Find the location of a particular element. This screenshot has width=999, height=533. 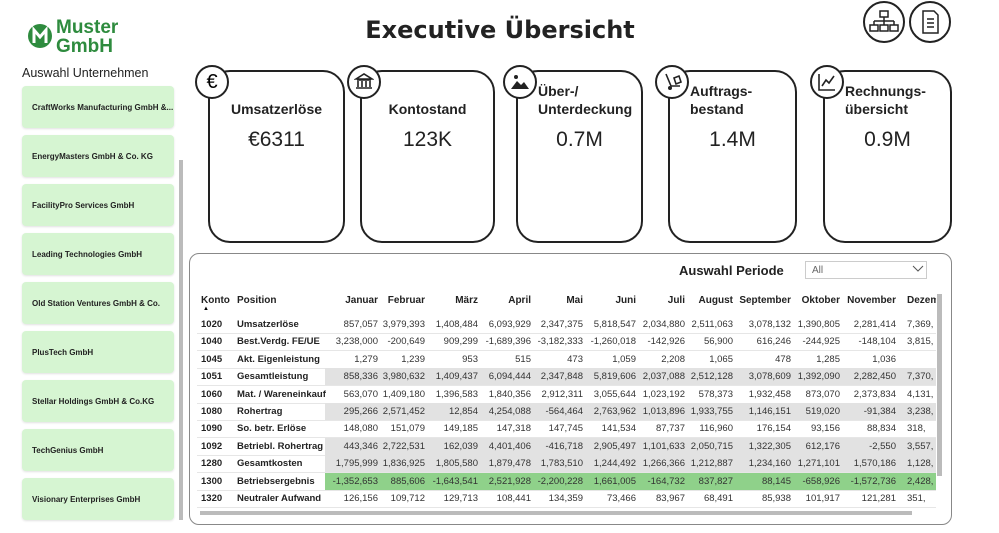

row-label: 1080 is located at coordinates (212, 411).